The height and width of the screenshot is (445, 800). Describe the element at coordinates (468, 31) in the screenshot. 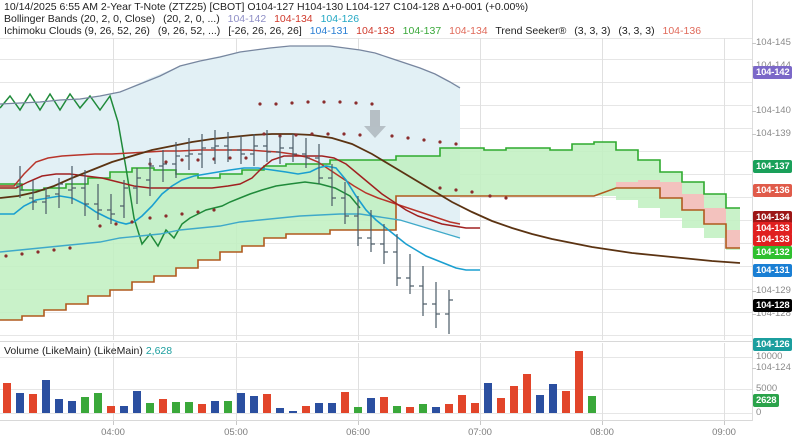

I see `ichimoku-senkou-b-value: 104-134` at that location.